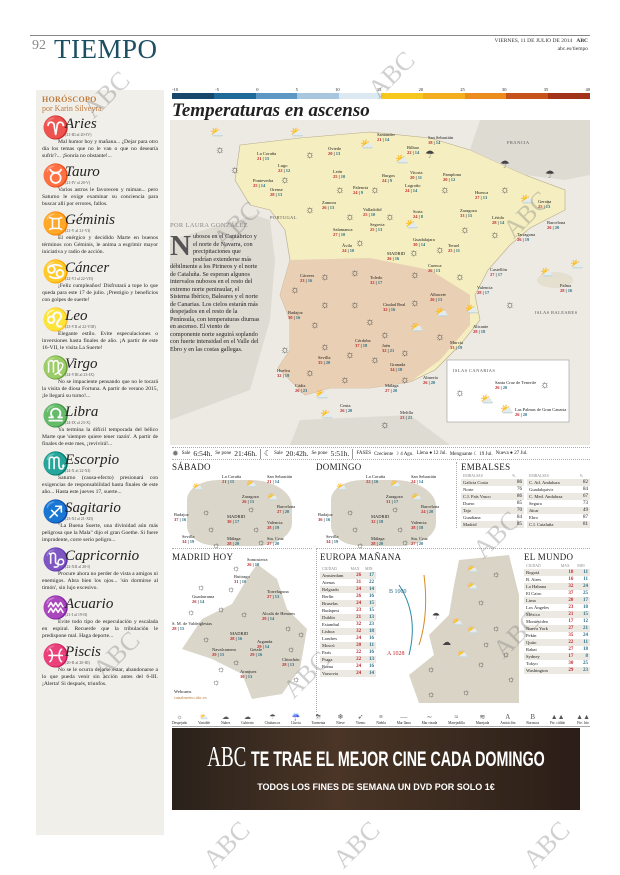 The width and height of the screenshot is (620, 875). Describe the element at coordinates (430, 142) in the screenshot. I see `max-temp: 18` at that location.